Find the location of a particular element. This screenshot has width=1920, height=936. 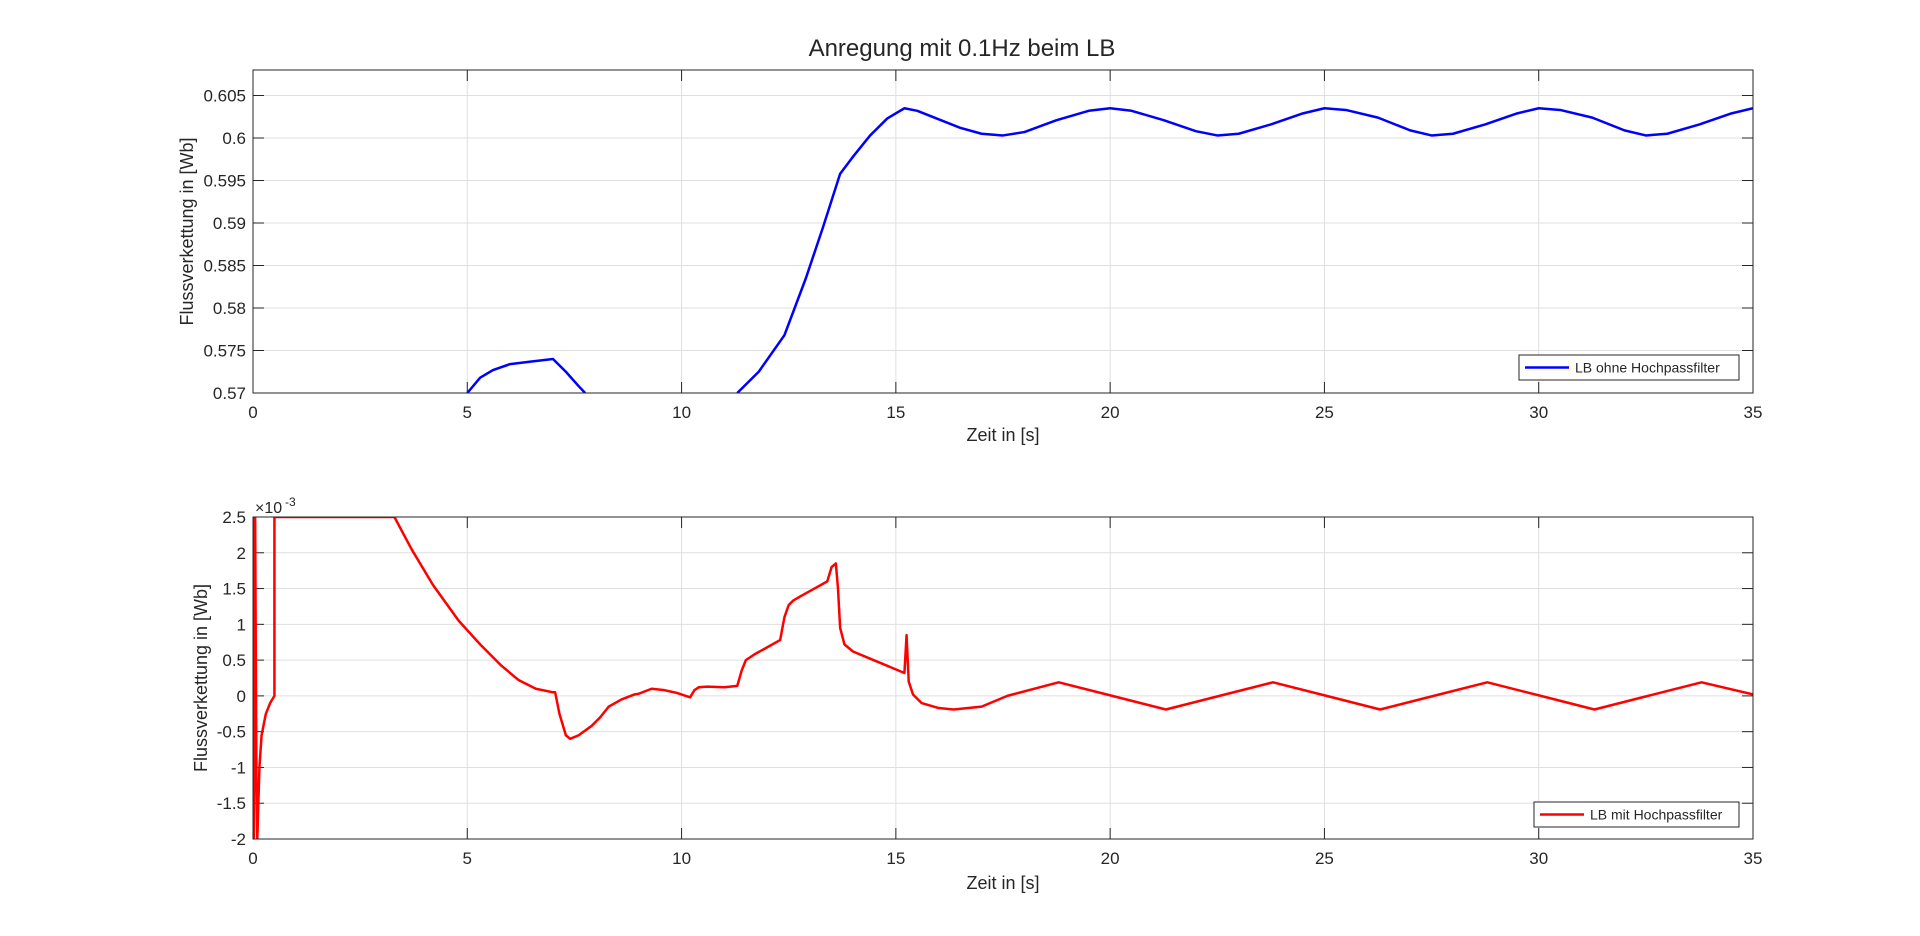

series-line is located at coordinates (526, 375).